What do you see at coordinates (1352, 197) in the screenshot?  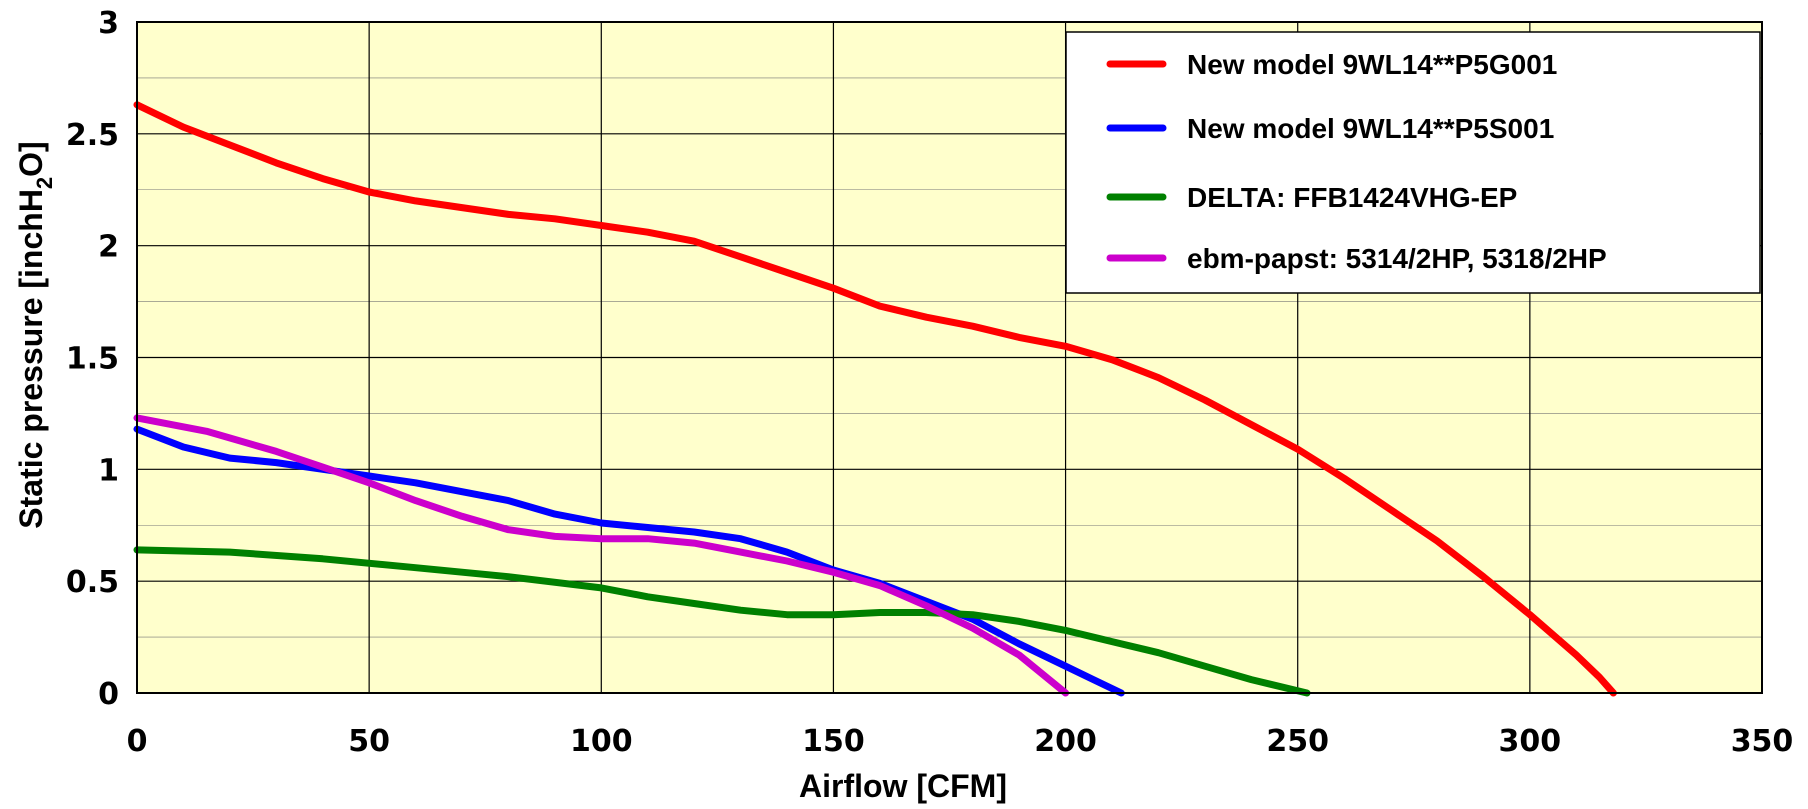 I see `legend-label-3: DELTA: FFB1424VHG-EP` at bounding box center [1352, 197].